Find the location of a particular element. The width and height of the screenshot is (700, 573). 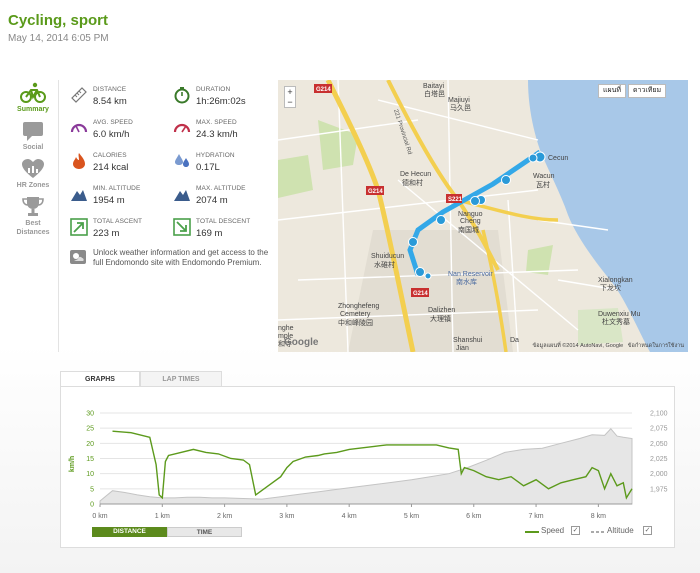

svg-text: Majiuyi is located at coordinates (459, 100).